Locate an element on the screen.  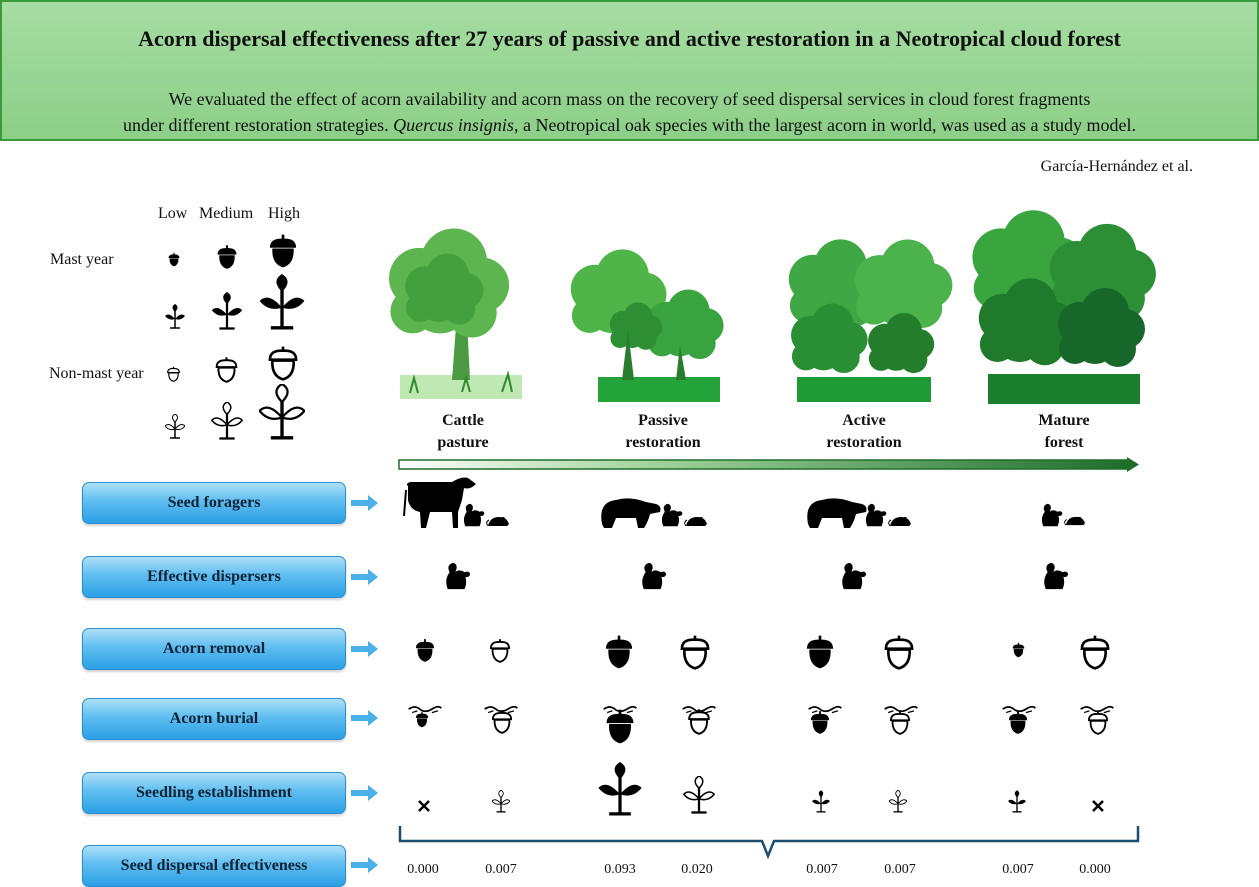
stage-label-line: forest is located at coordinates (1064, 442).